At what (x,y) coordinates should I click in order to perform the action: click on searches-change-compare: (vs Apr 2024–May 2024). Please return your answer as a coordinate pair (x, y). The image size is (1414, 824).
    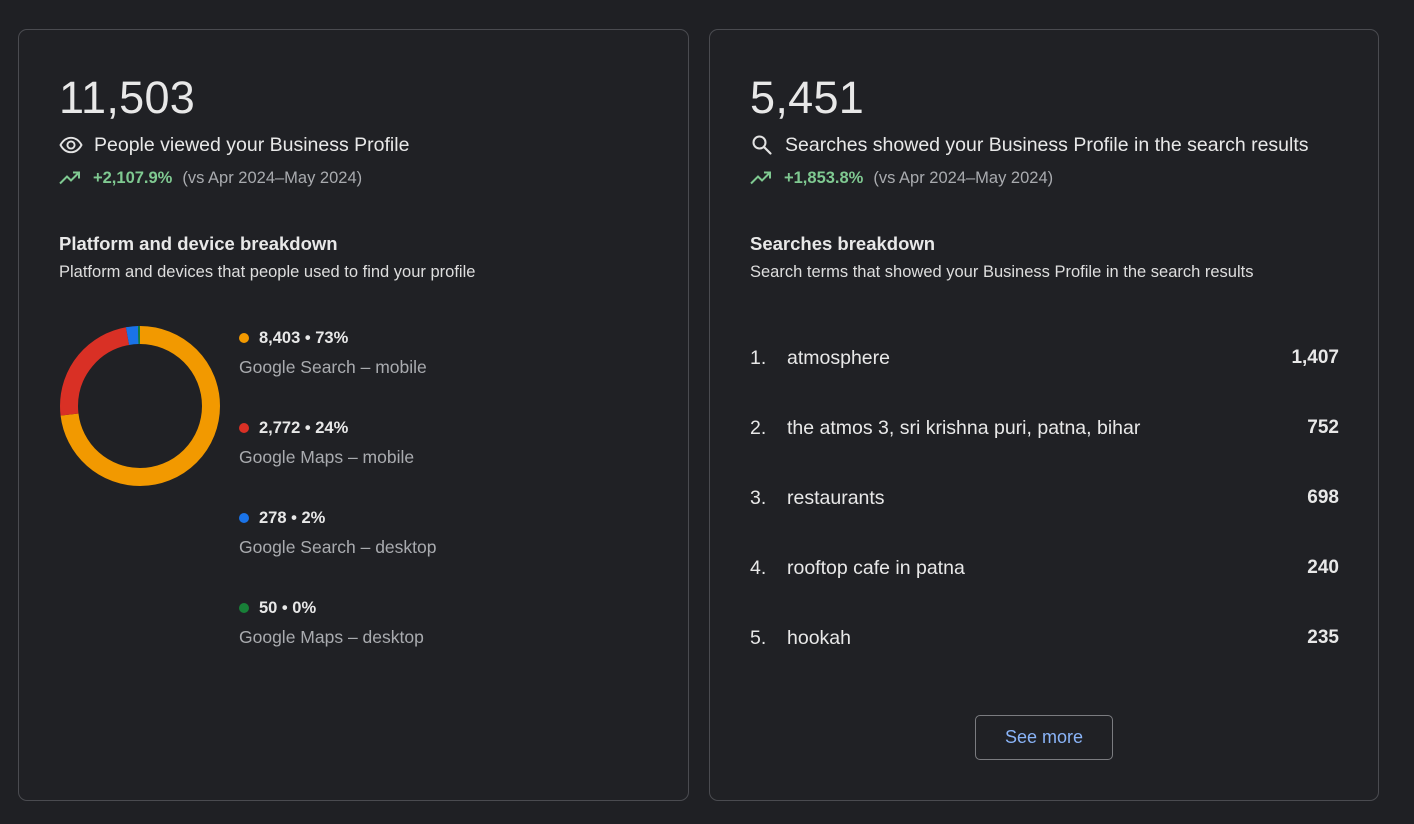
    Looking at the image, I should click on (963, 177).